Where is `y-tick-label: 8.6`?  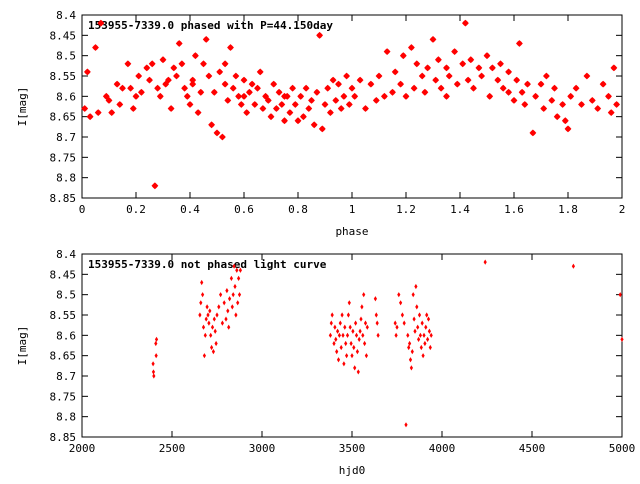
y-tick-label: 8.6 is located at coordinates (66, 335).